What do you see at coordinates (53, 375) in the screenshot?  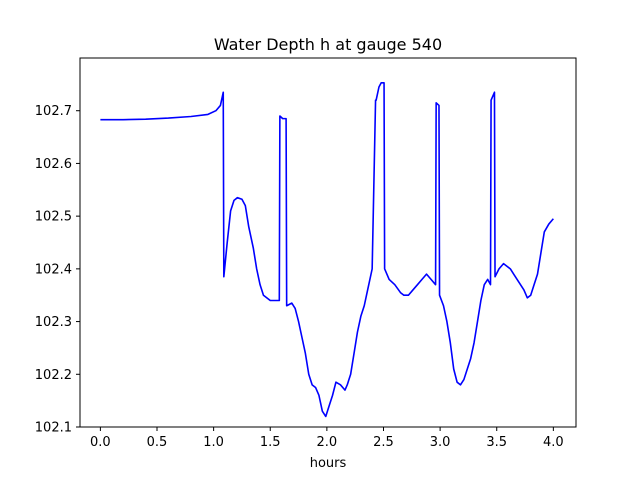 I see `y-tick-label: 102.2` at bounding box center [53, 375].